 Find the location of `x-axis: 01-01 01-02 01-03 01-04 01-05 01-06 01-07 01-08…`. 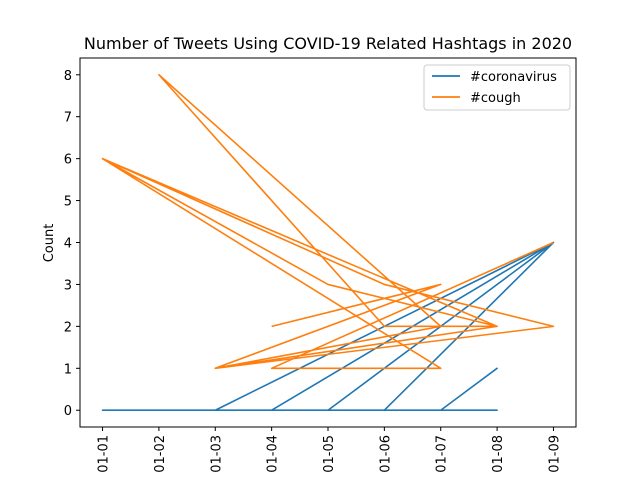

x-axis: 01-01 01-02 01-03 01-04 01-05 01-06 01-07 01-08… is located at coordinates (329, 450).